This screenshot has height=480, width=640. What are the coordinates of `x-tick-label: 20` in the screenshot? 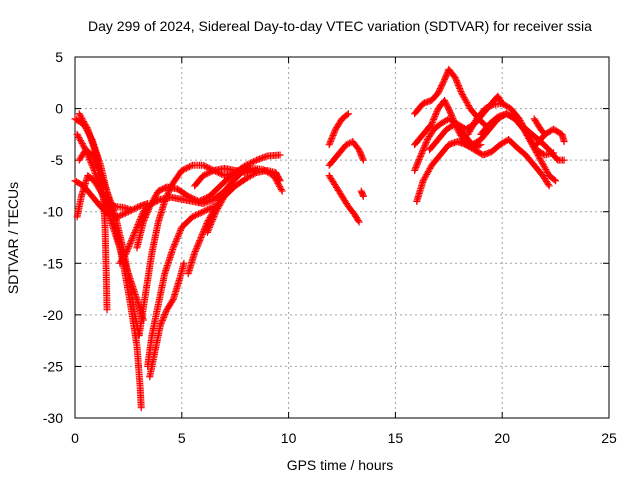 It's located at (502, 438).